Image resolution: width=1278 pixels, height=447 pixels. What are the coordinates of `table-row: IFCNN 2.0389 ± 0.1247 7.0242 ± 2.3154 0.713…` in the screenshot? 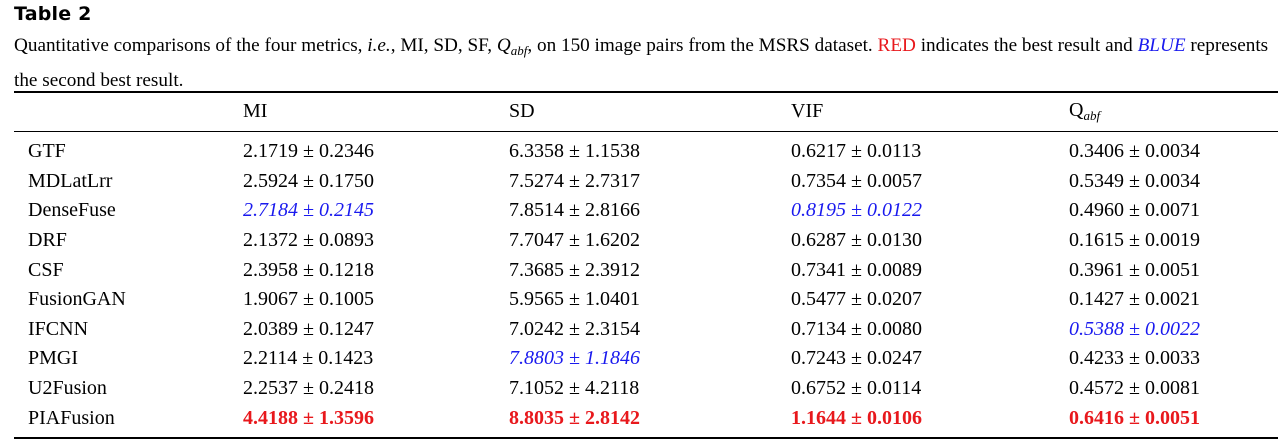 It's located at (646, 330).